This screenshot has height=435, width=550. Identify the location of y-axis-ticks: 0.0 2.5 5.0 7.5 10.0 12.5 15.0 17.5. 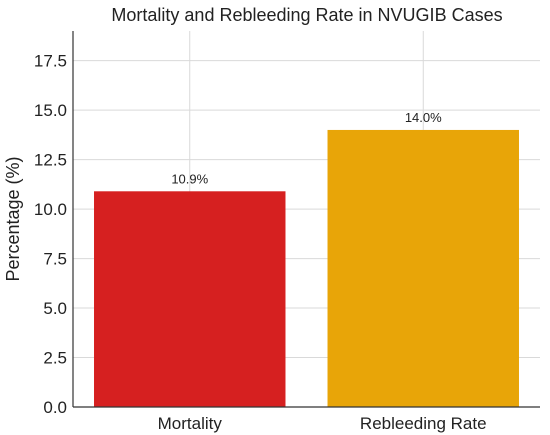
(50, 234).